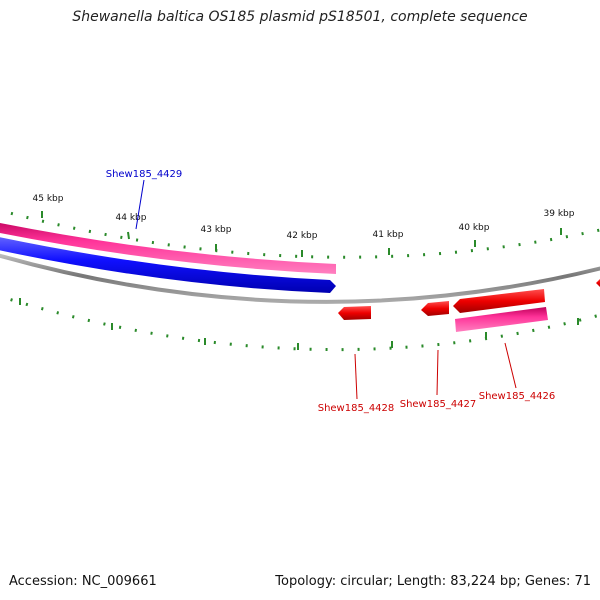 This screenshot has width=600, height=600. I want to click on tick-label: 42 kbp, so click(302, 236).